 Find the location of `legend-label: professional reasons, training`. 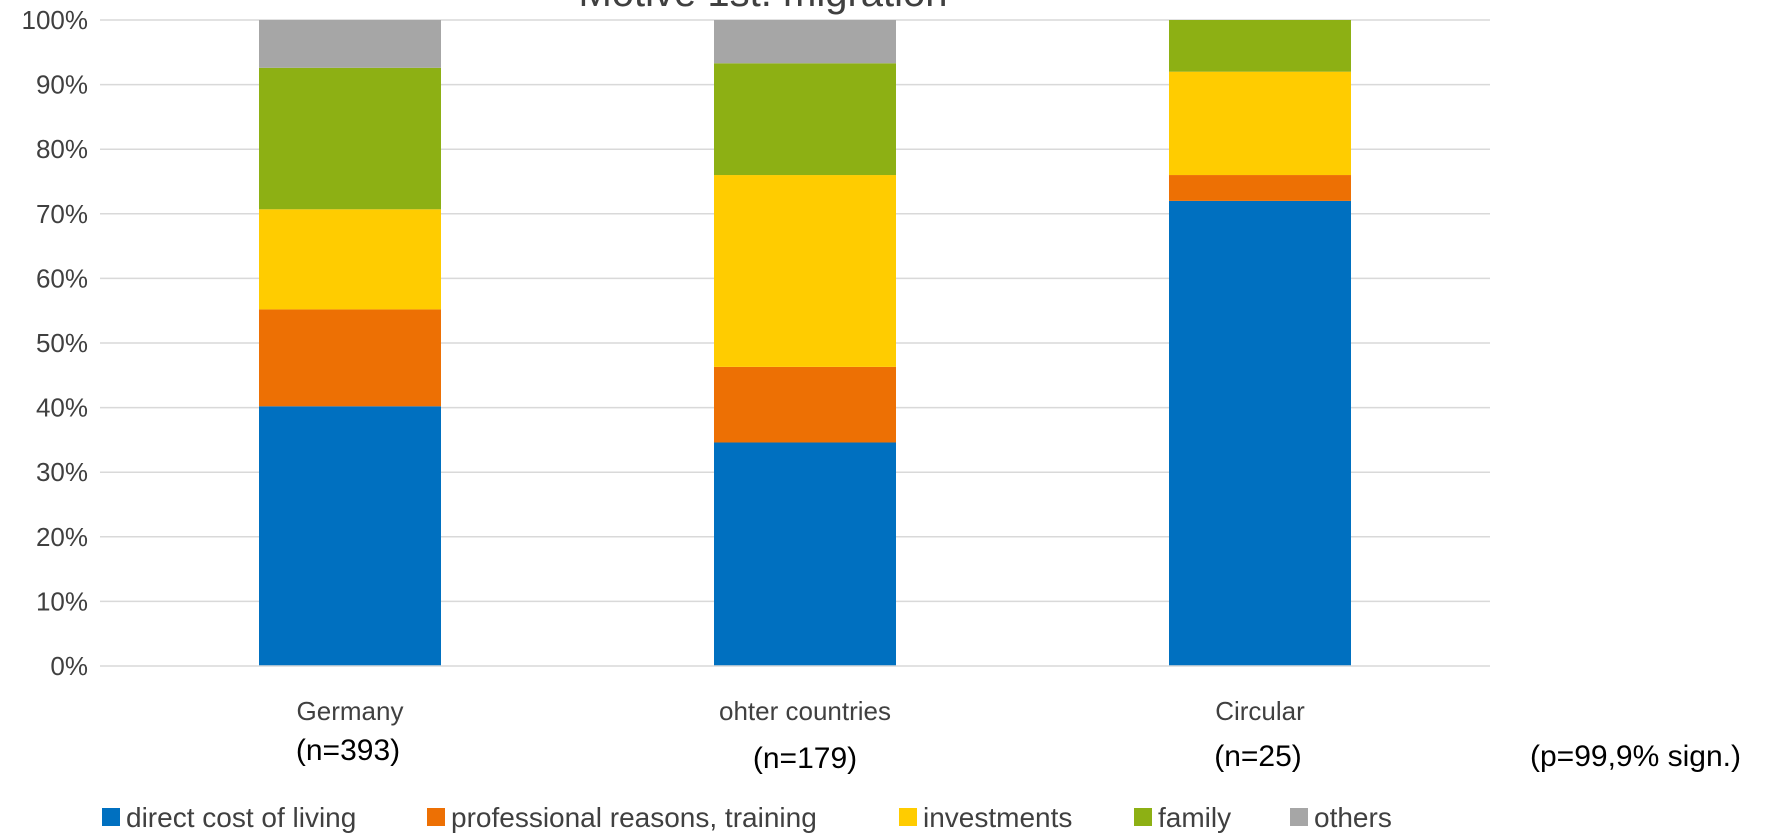

legend-label: professional reasons, training is located at coordinates (634, 817).